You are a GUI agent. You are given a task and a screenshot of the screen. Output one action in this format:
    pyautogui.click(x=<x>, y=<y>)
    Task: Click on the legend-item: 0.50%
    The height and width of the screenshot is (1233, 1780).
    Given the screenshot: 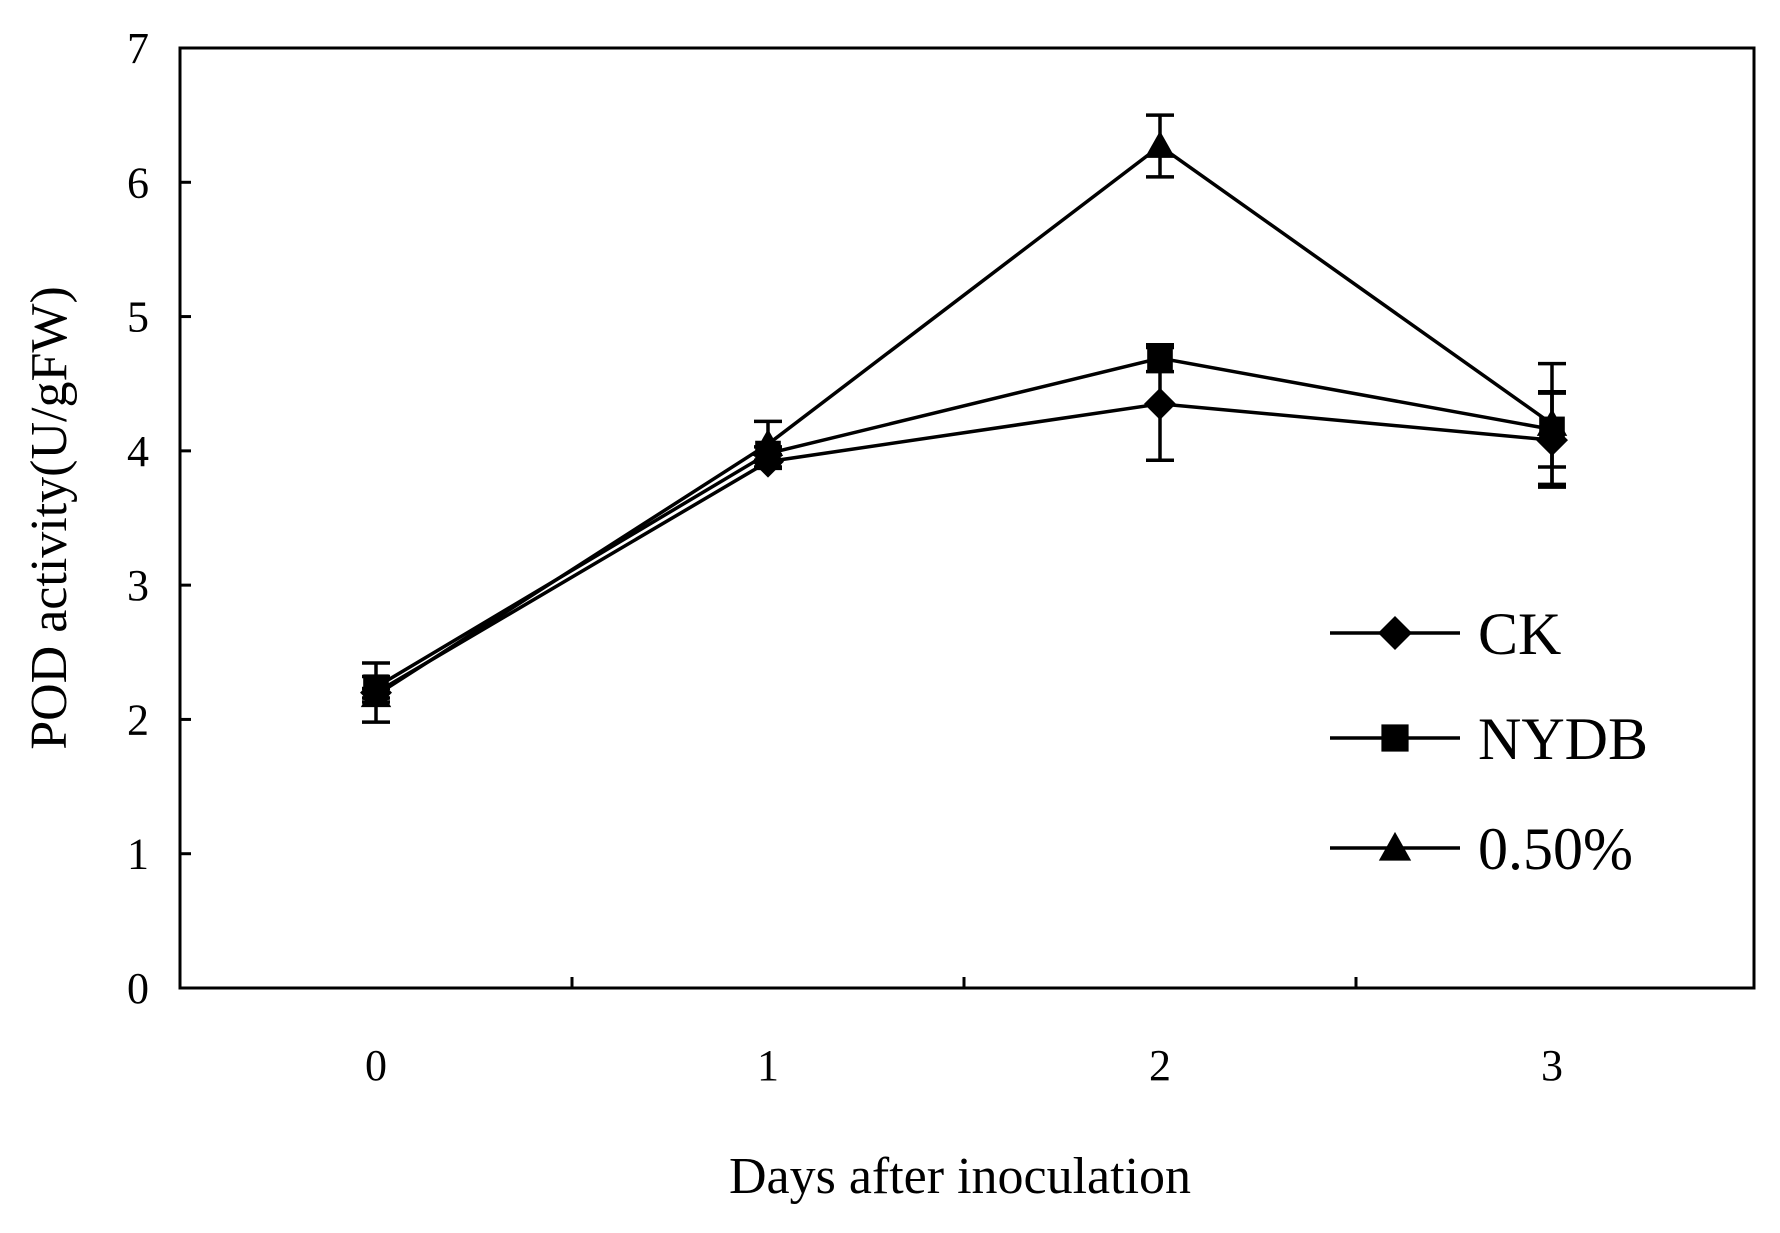 What is the action you would take?
    pyautogui.click(x=1481, y=849)
    